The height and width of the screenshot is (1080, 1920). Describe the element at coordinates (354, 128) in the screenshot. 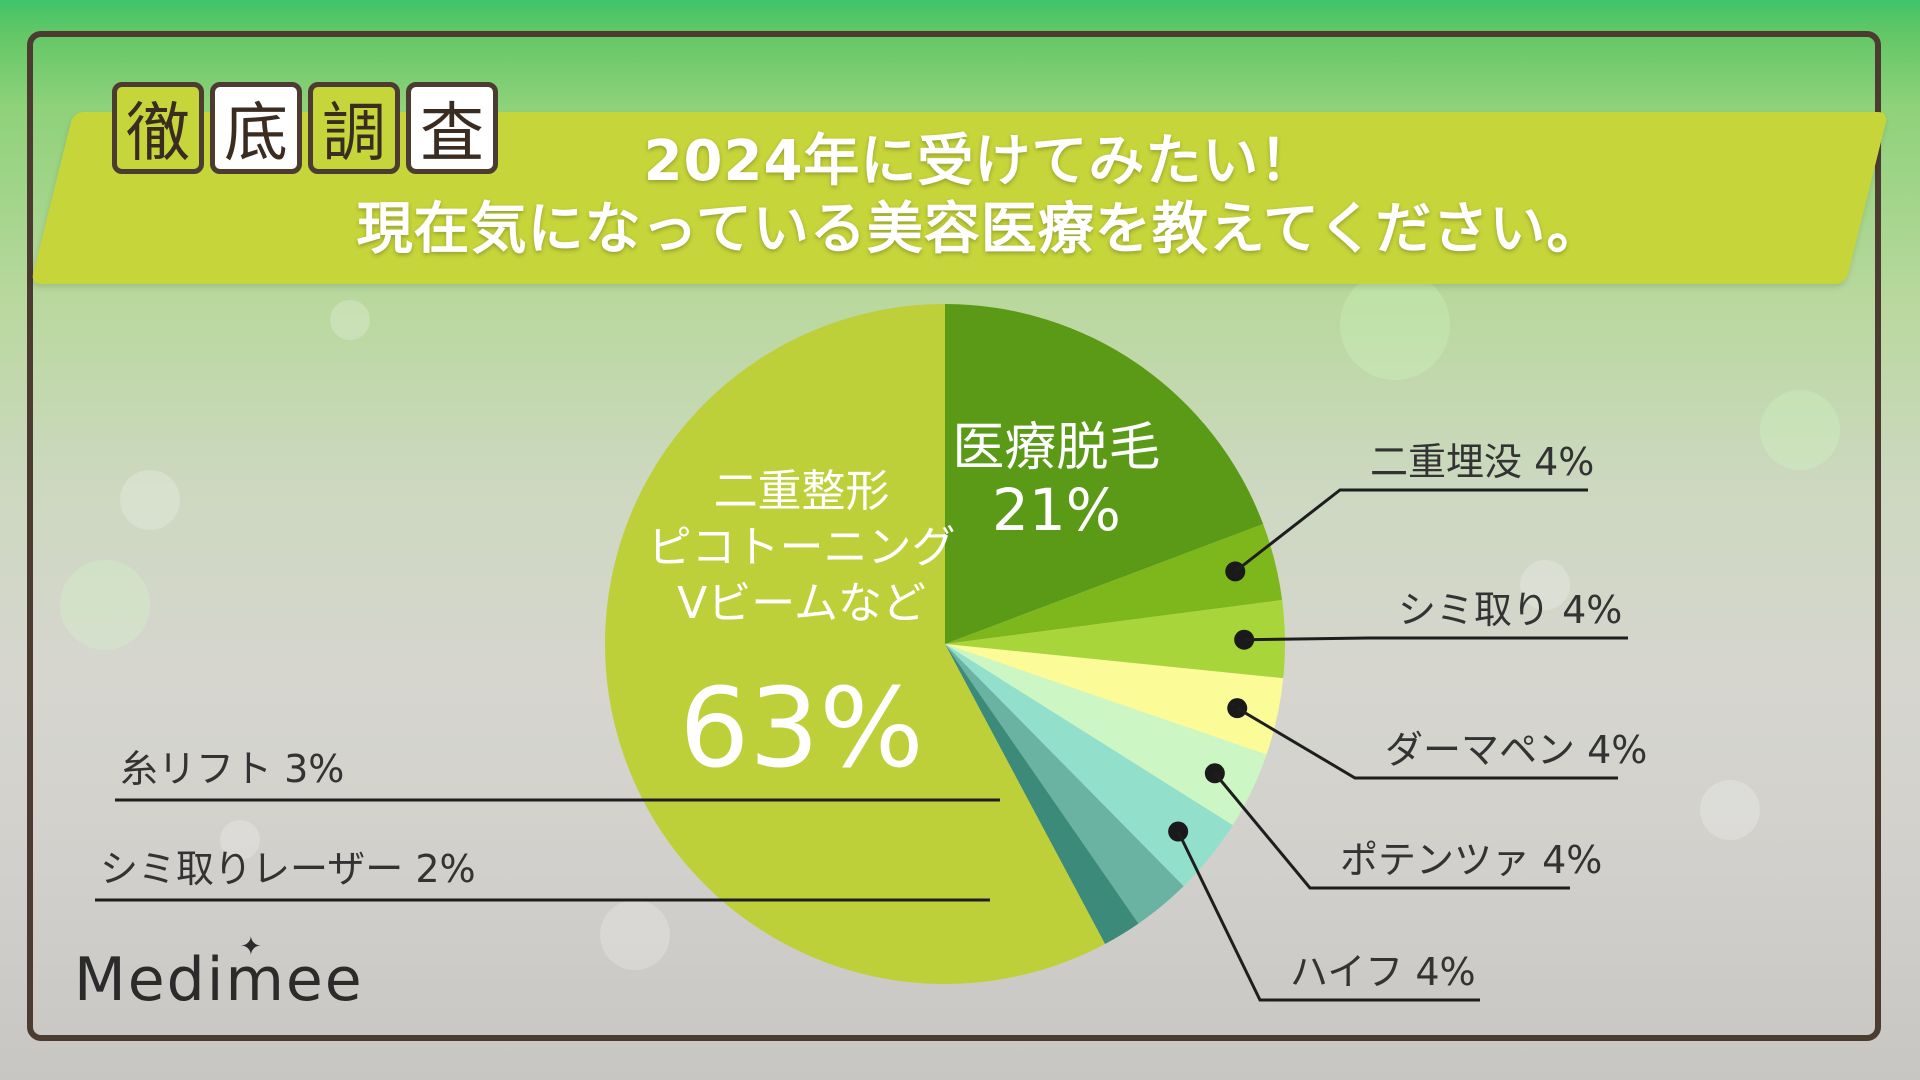

I see `survey-tag: 調` at that location.